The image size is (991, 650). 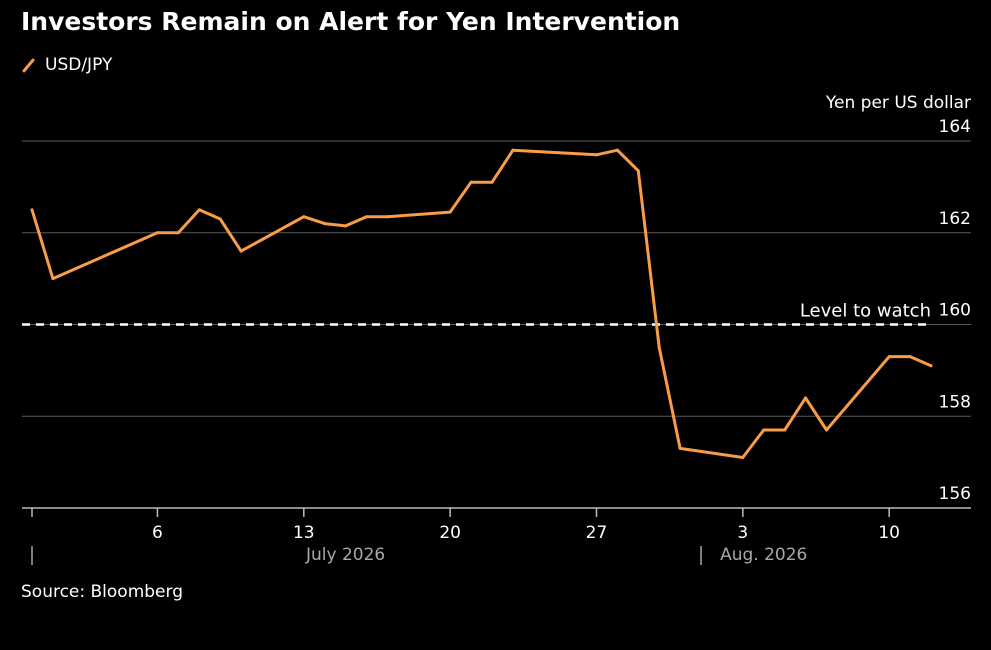 I want to click on x-tick-label: 3, so click(x=742, y=533).